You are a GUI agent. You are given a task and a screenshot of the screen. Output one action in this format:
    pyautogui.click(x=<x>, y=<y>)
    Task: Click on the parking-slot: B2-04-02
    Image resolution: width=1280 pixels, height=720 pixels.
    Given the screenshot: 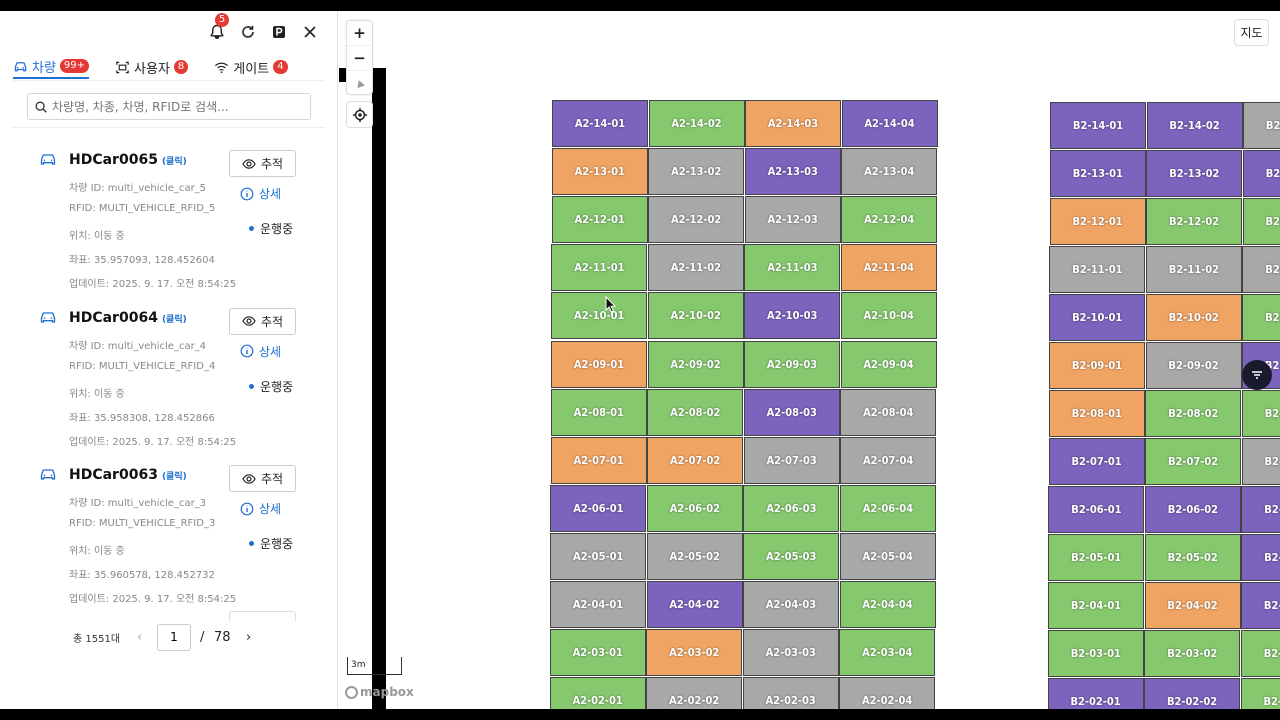 What is the action you would take?
    pyautogui.click(x=1192, y=605)
    